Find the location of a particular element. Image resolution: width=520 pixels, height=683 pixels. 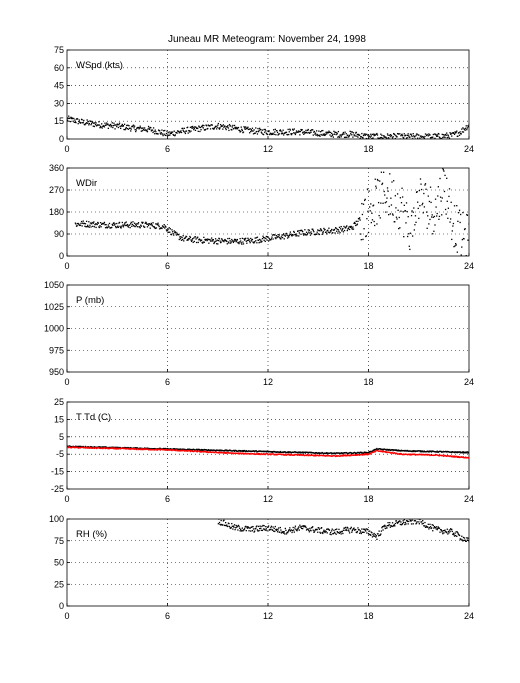

x-tick-label: 24 is located at coordinates (469, 382).